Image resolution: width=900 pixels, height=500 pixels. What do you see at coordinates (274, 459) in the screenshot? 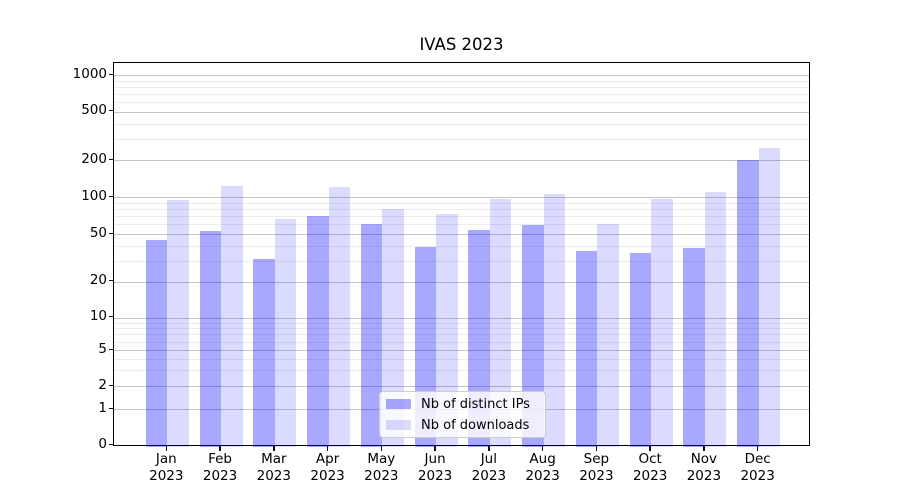
I see `x-tick-label-line: Mar` at bounding box center [274, 459].